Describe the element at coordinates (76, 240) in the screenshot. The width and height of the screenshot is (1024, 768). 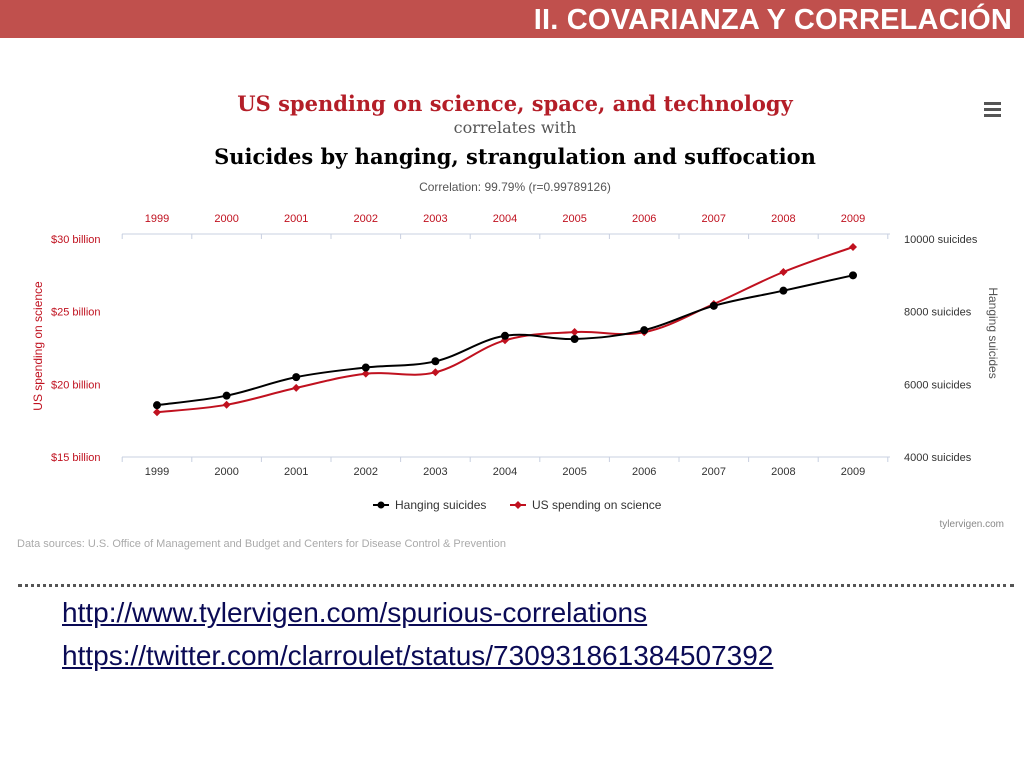
I see `left-axis-tick-label: $30 billion` at that location.